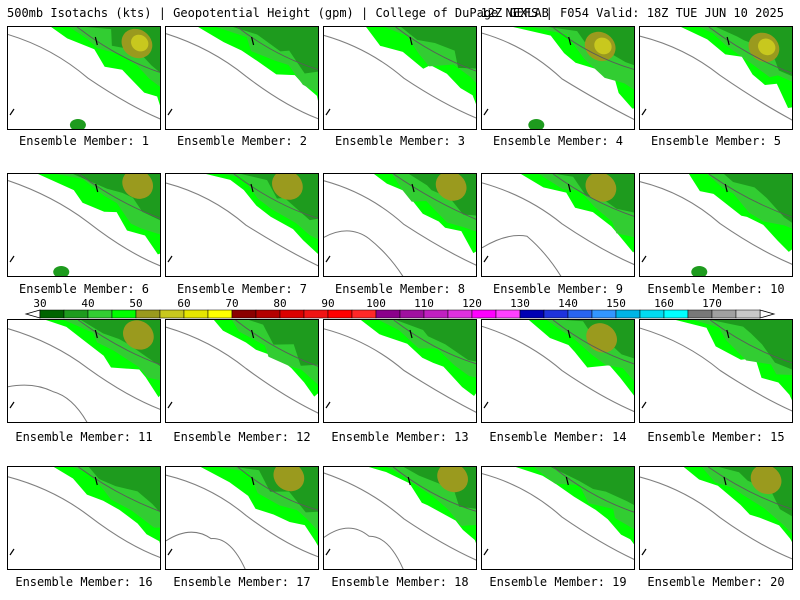 This screenshot has height=600, width=800. I want to click on colorbar-tick-label: 150, so click(616, 303).